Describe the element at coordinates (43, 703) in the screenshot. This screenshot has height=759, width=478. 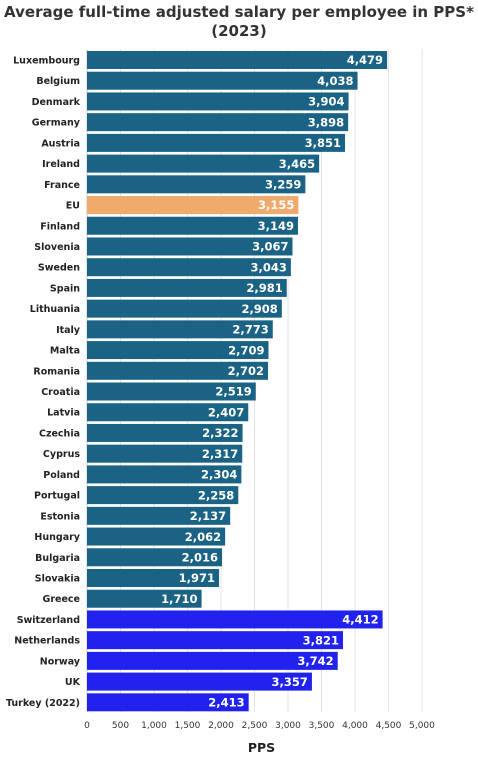
I see `category-label: Turkey (2022)` at that location.